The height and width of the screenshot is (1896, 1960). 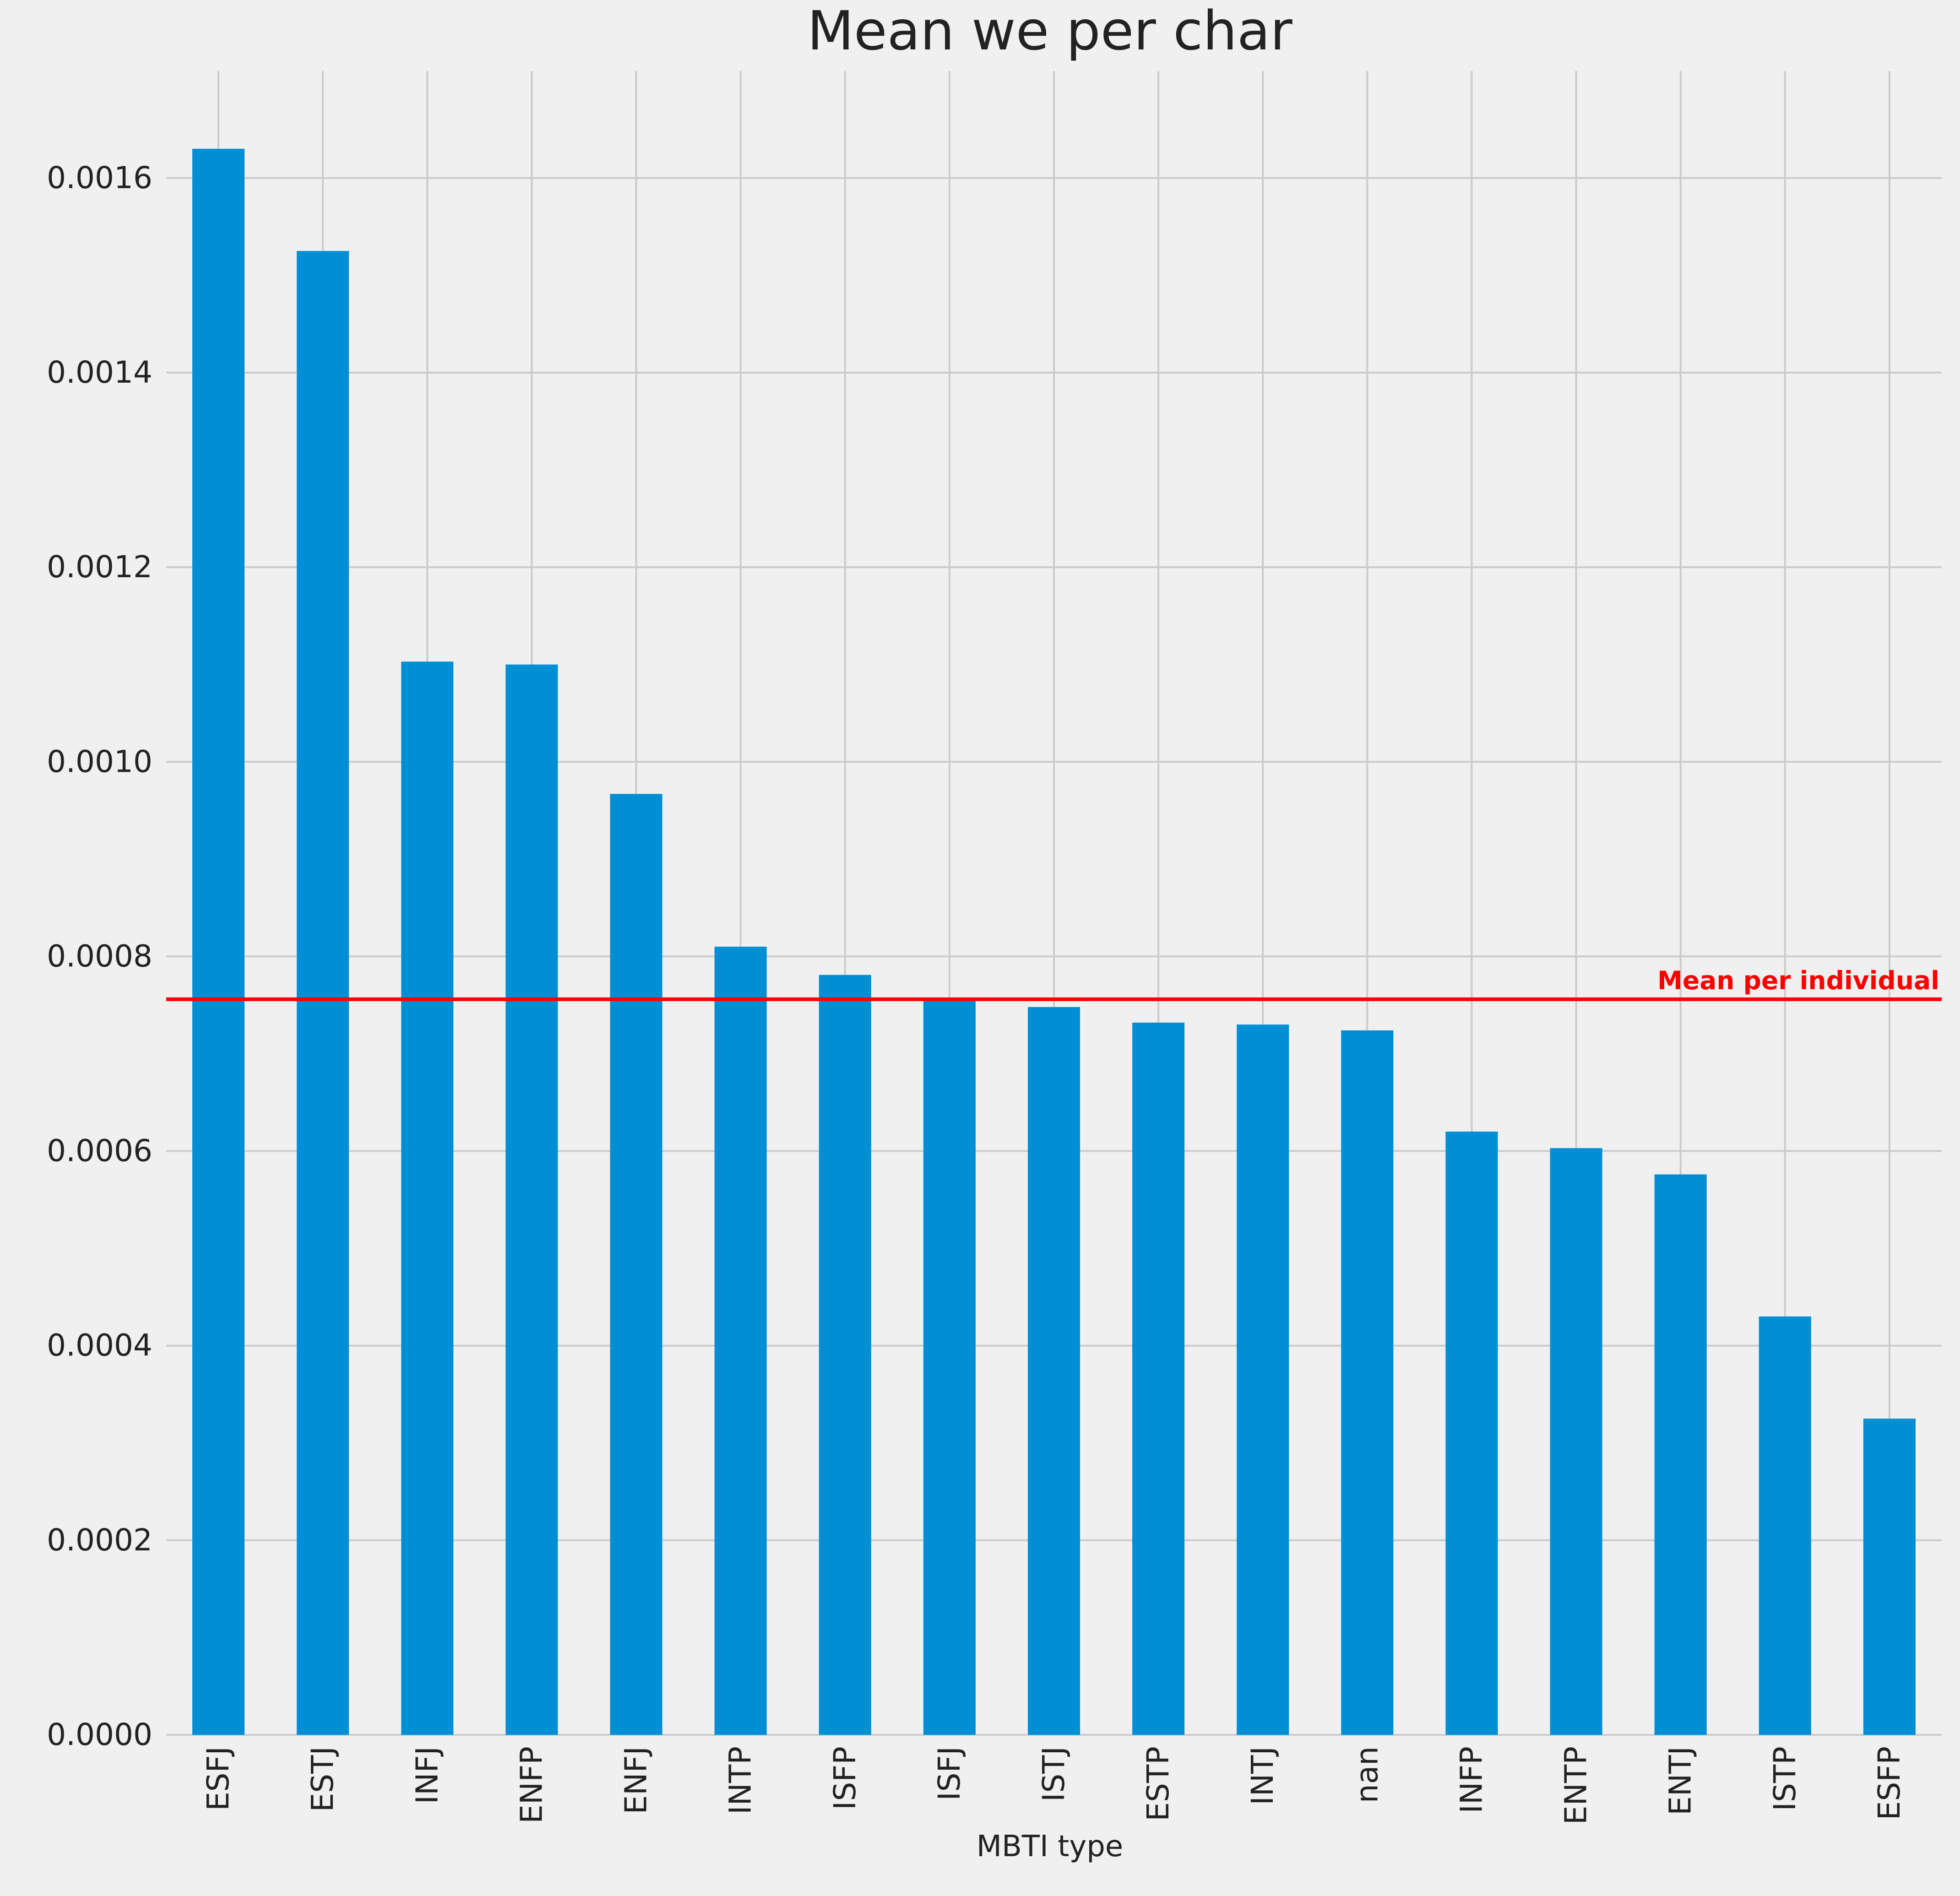 What do you see at coordinates (99, 567) in the screenshot?
I see `y-tick-label: 0.0012` at bounding box center [99, 567].